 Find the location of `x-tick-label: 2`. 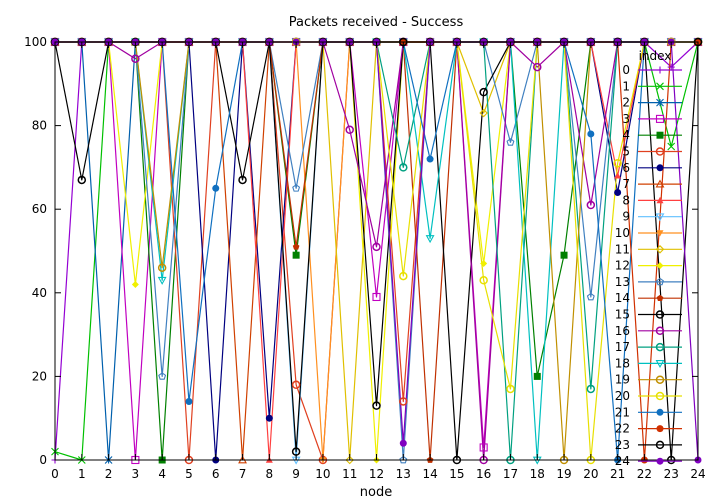

x-tick-label: 2 is located at coordinates (109, 474).